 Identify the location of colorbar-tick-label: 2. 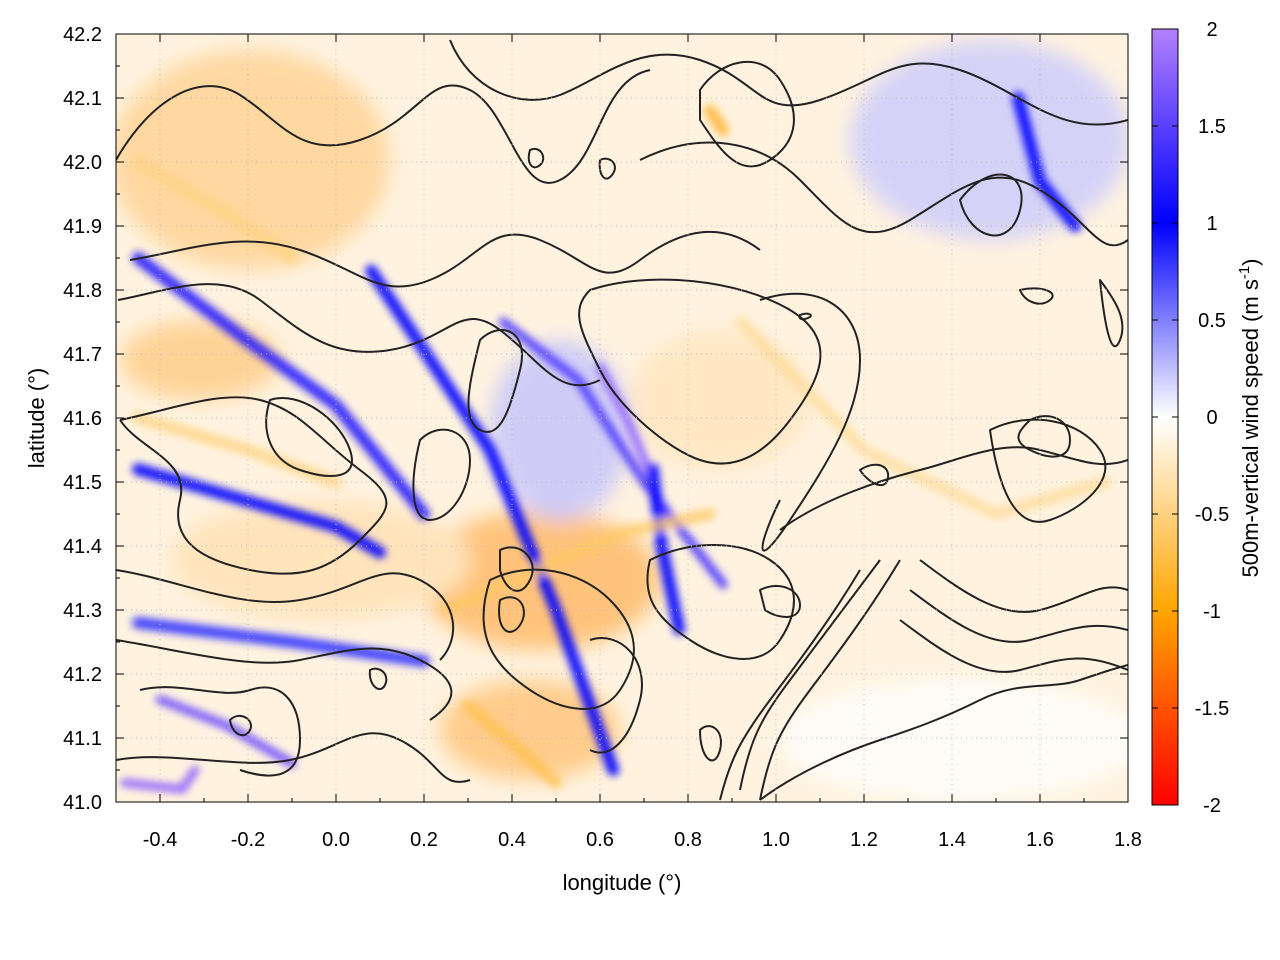
(1211, 30).